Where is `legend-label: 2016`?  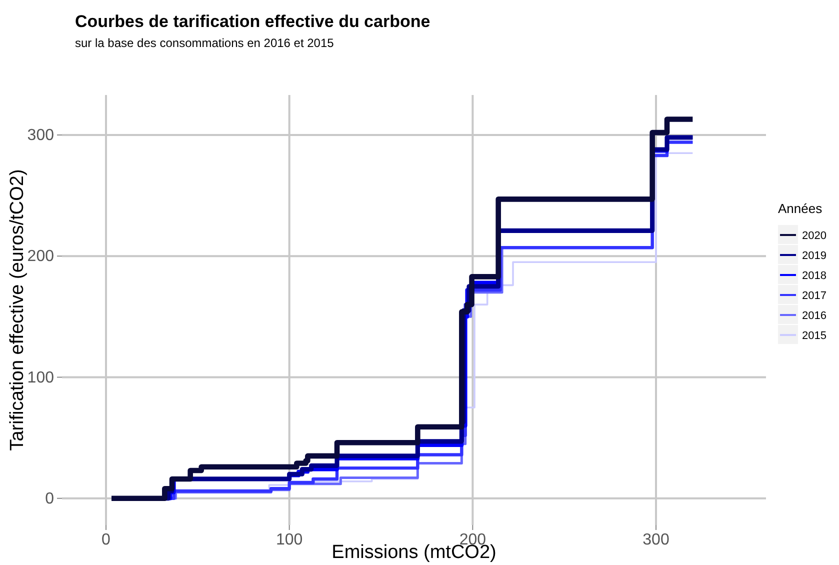
legend-label: 2016 is located at coordinates (814, 316).